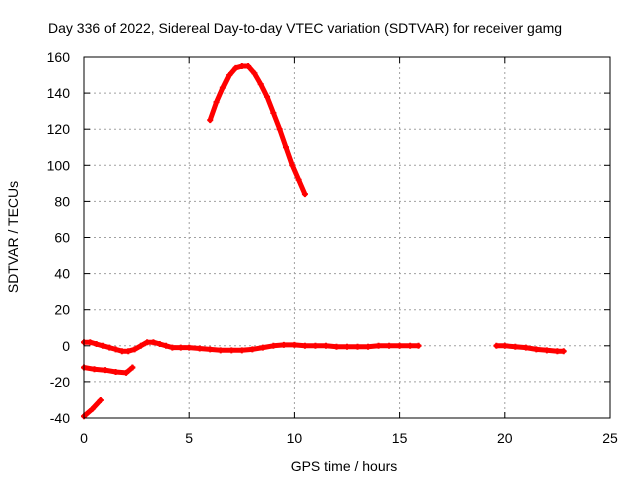 This screenshot has width=640, height=480. Describe the element at coordinates (505, 438) in the screenshot. I see `x-tick-label: 20` at that location.